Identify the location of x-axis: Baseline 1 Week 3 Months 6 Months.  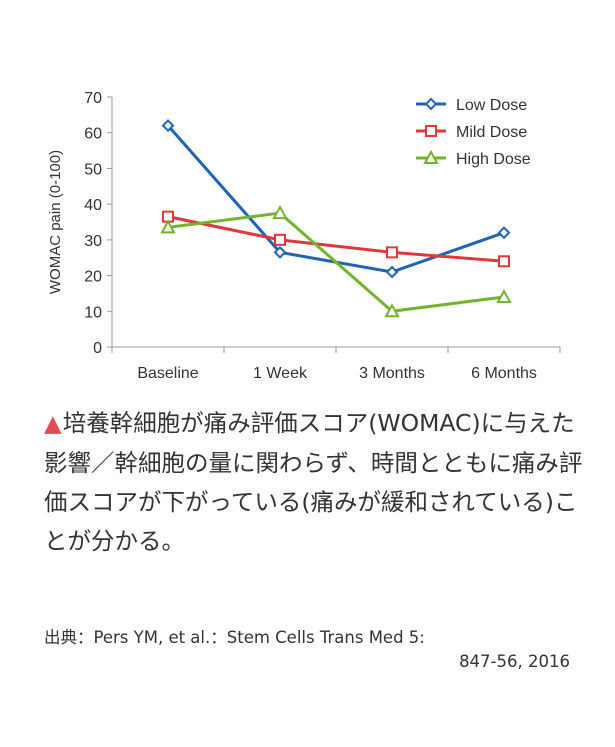
(336, 364).